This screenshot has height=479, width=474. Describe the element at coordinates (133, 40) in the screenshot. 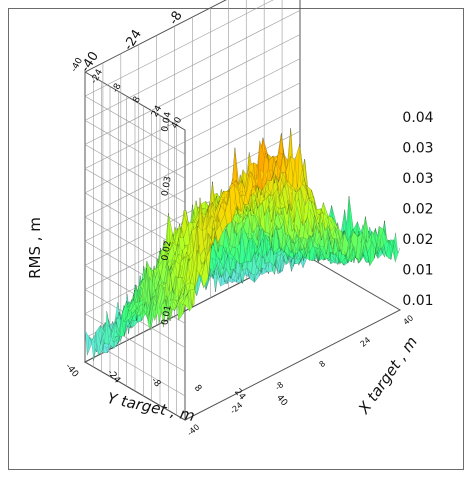

I see `x-tick-label-top: -24` at that location.